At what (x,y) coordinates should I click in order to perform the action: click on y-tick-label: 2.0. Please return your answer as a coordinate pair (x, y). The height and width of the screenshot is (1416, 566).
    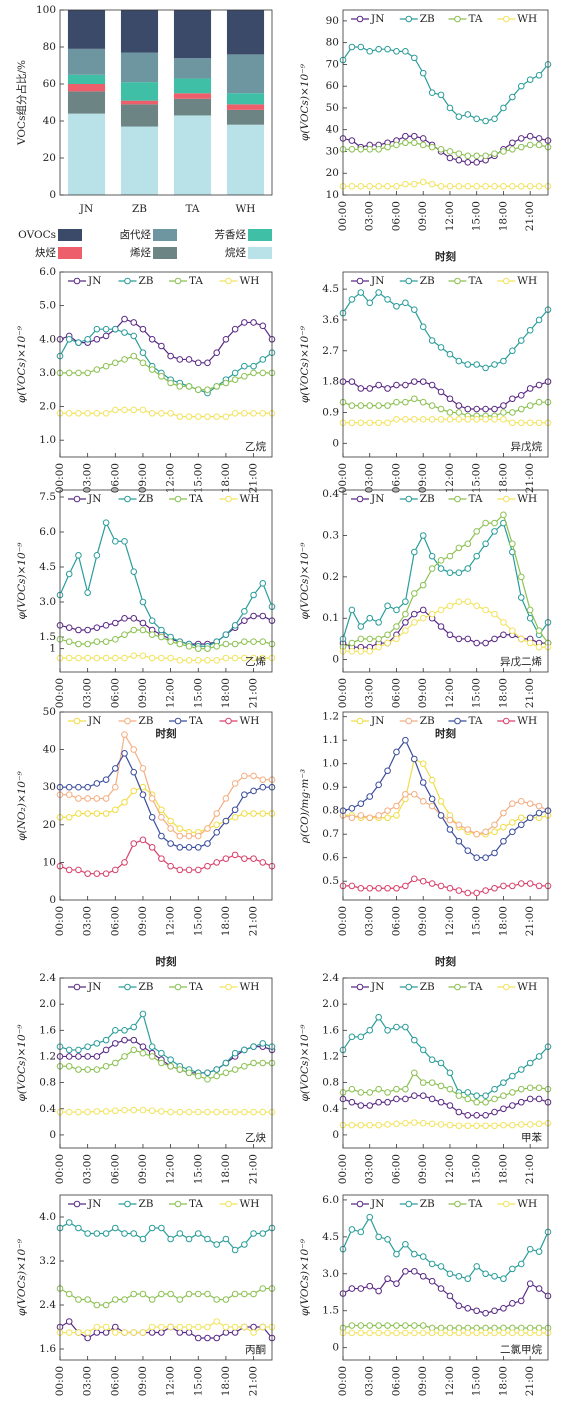
    Looking at the image, I should click on (47, 1004).